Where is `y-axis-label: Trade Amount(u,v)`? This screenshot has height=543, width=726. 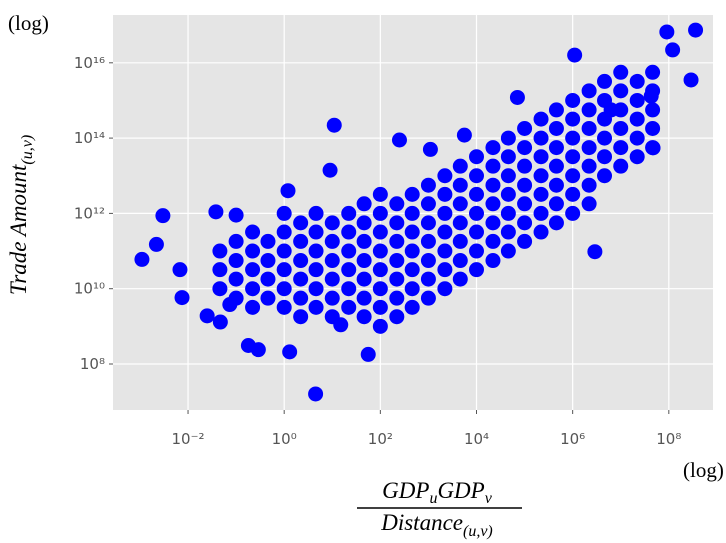 y-axis-label: Trade Amount(u,v) is located at coordinates (21, 215).